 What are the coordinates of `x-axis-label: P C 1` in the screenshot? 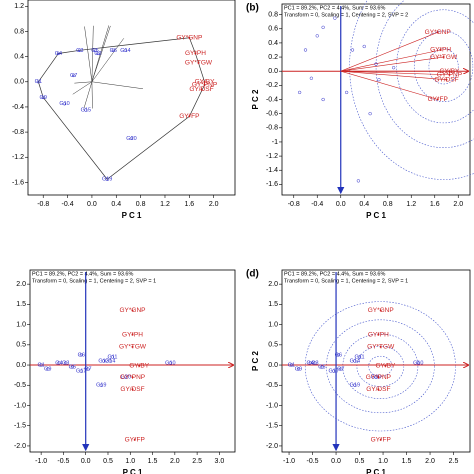 It's located at (376, 215).